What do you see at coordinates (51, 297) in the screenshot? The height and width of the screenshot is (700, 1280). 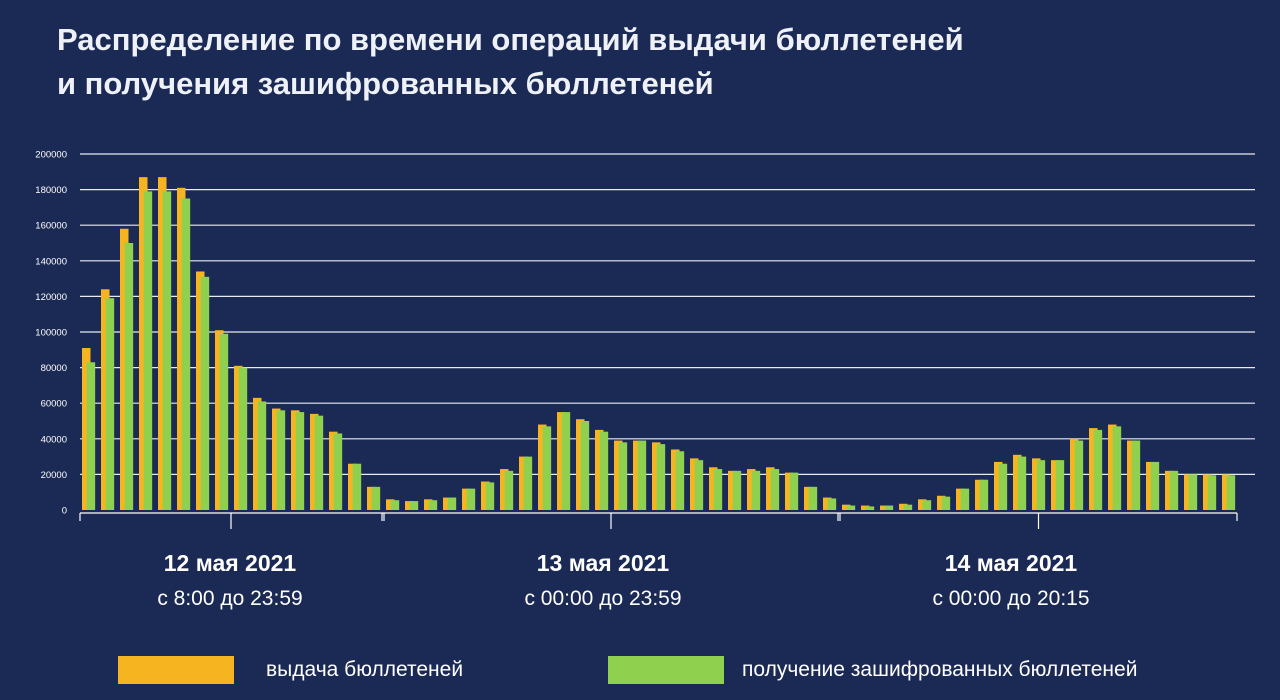 I see `y-tick-label-6: 120000` at bounding box center [51, 297].